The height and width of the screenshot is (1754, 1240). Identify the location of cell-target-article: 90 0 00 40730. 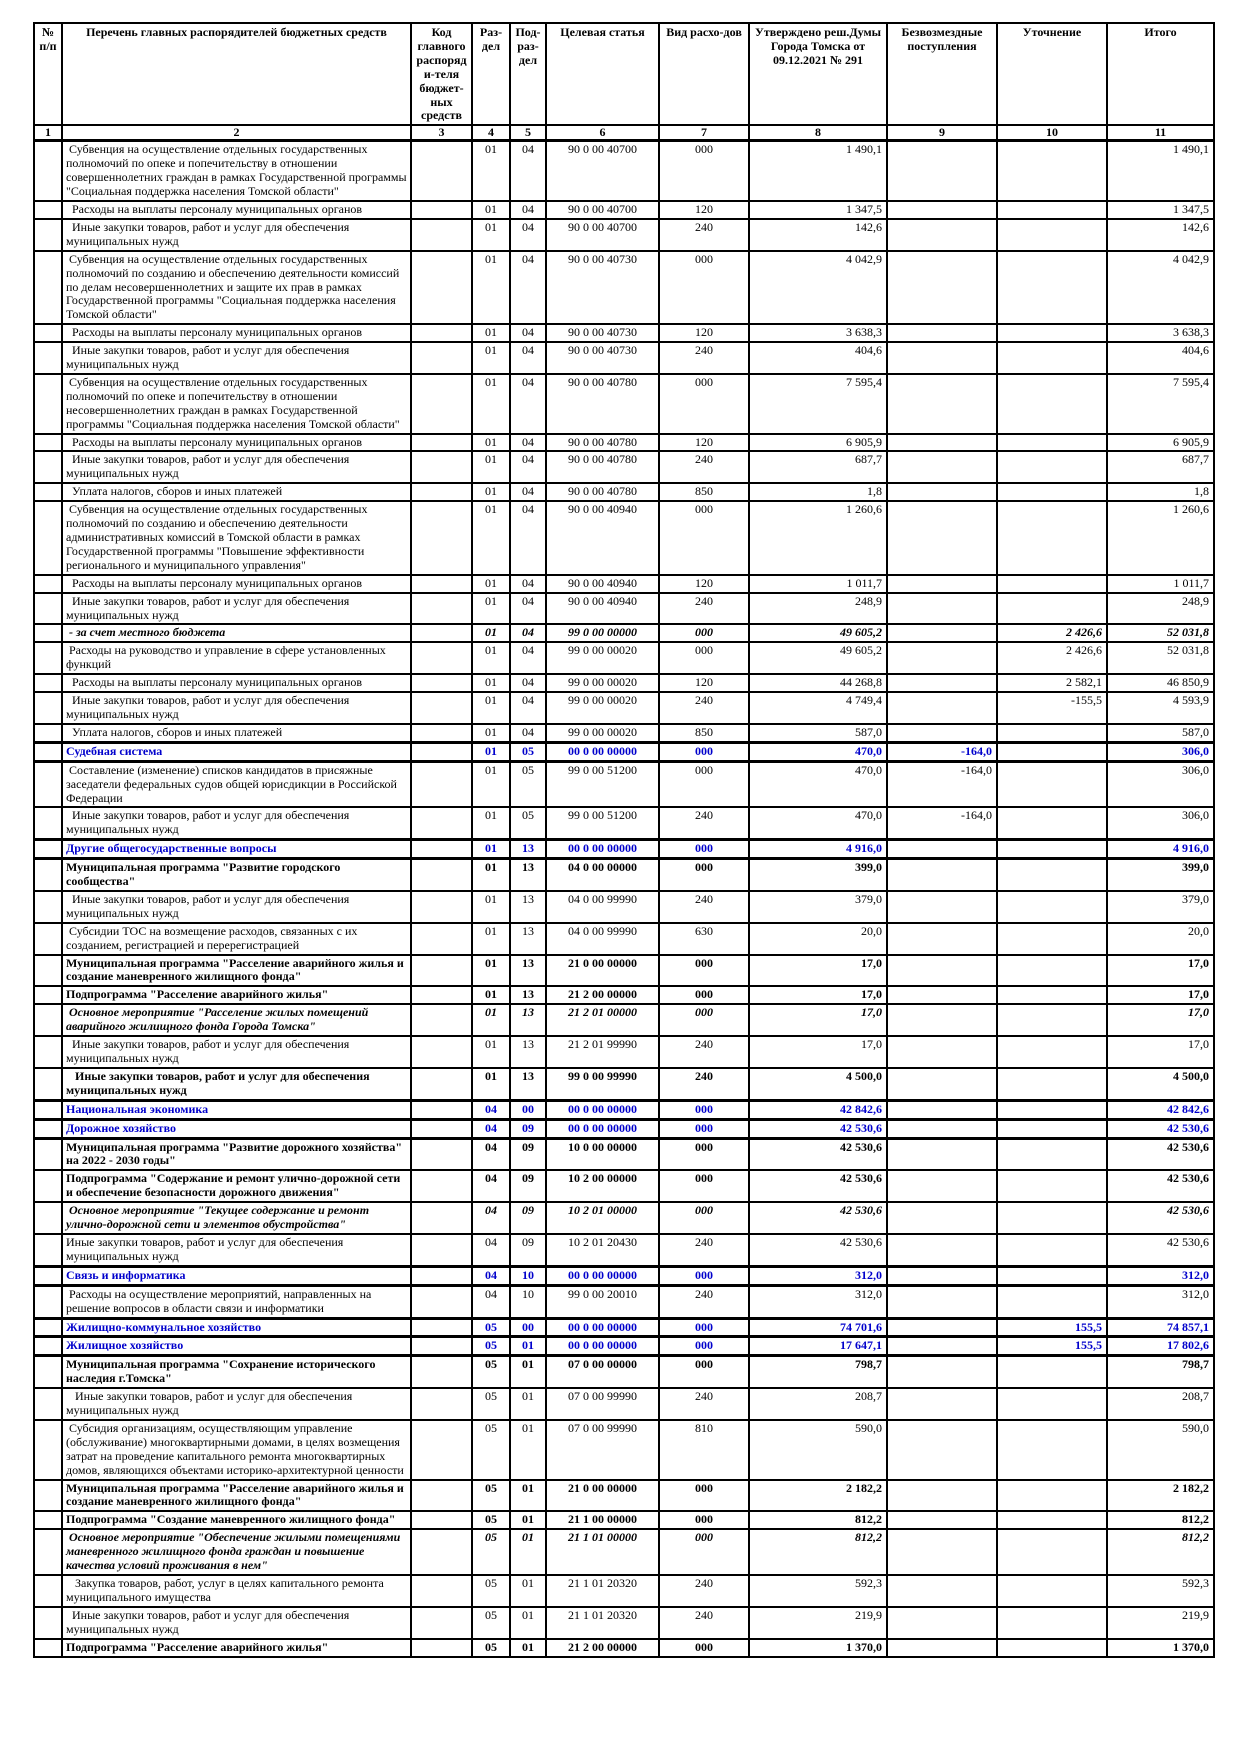
(602, 287).